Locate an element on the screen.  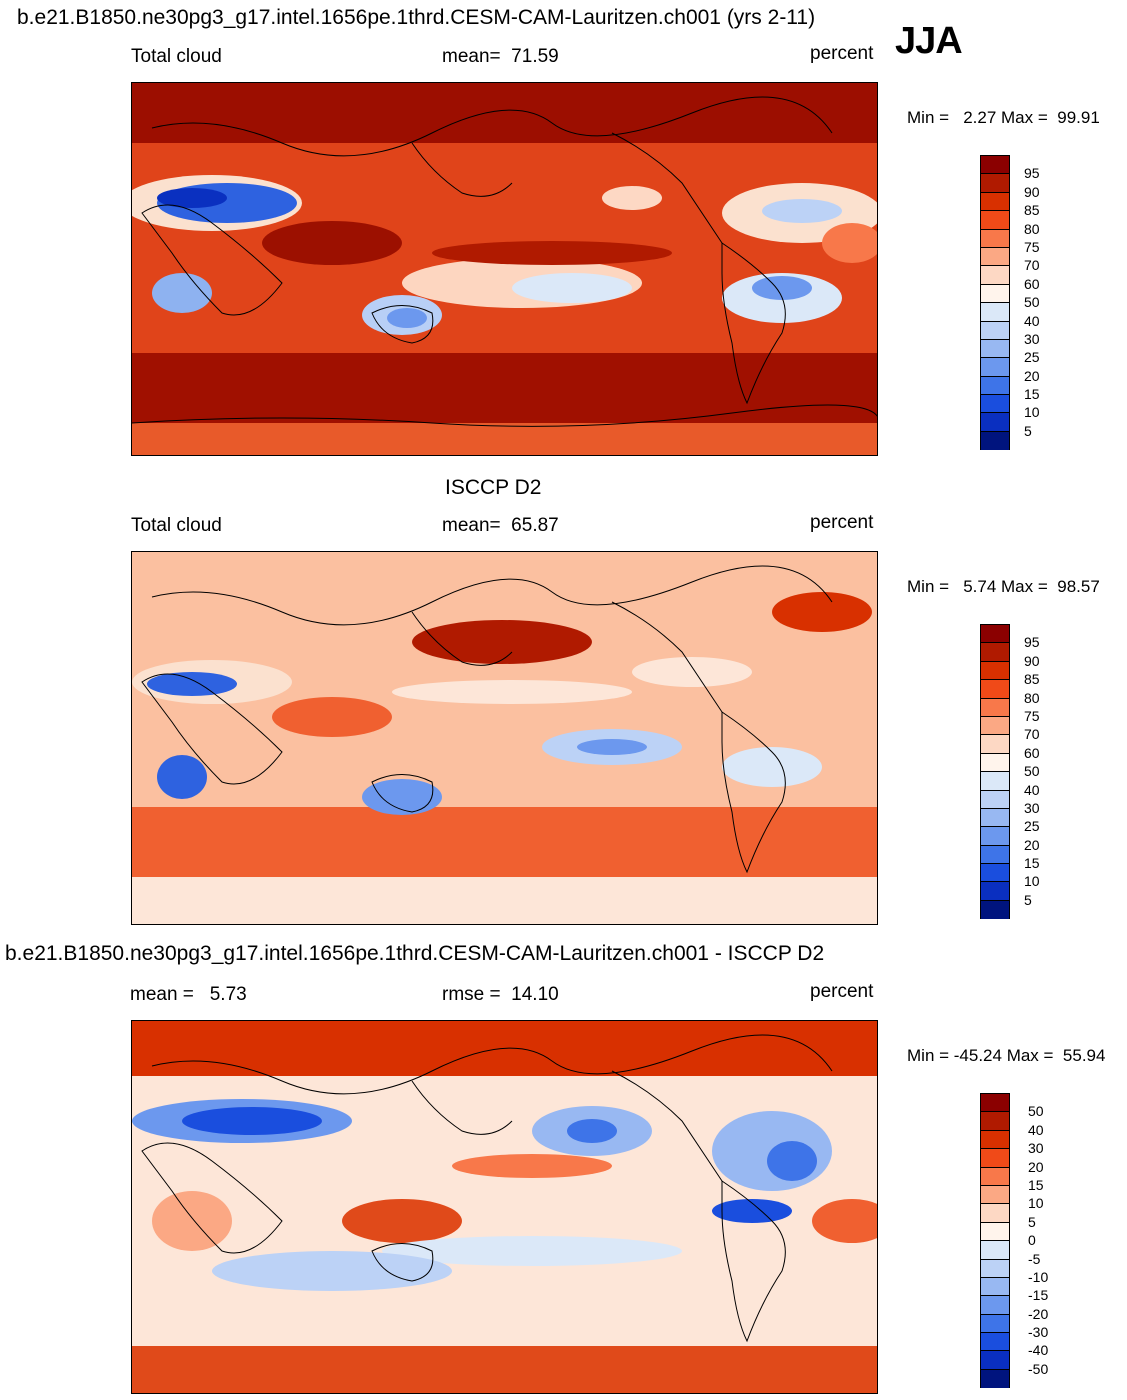
panel2-mean-label: mean= 65.87 is located at coordinates (500, 525).